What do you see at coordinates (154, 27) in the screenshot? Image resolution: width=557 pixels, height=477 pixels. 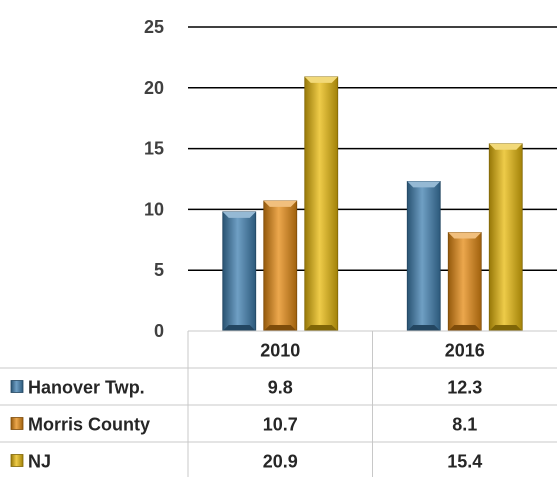 I see `y-tick-label: 25` at bounding box center [154, 27].